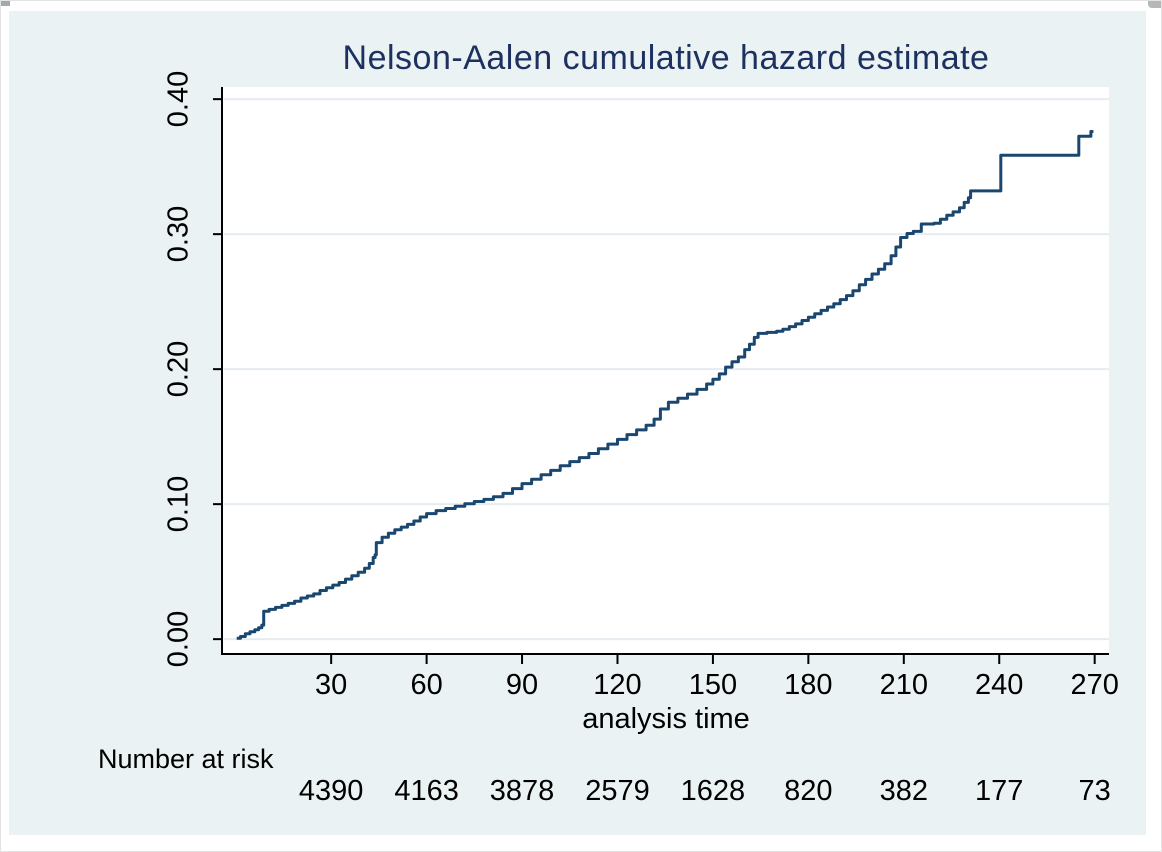  What do you see at coordinates (713, 685) in the screenshot?
I see `x-tick-label: 150` at bounding box center [713, 685].